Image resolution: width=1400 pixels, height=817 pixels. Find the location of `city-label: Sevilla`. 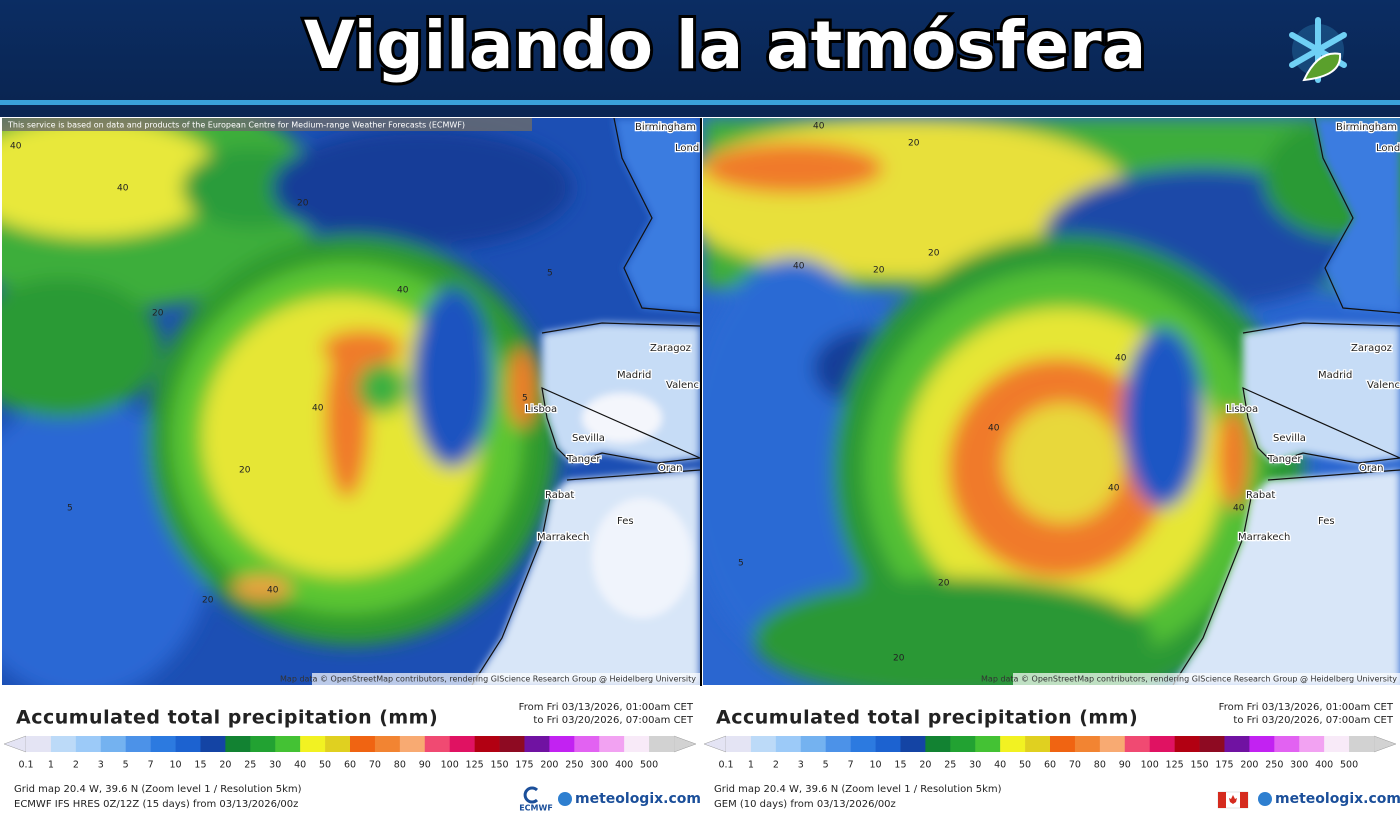

city-label: Sevilla is located at coordinates (588, 438).